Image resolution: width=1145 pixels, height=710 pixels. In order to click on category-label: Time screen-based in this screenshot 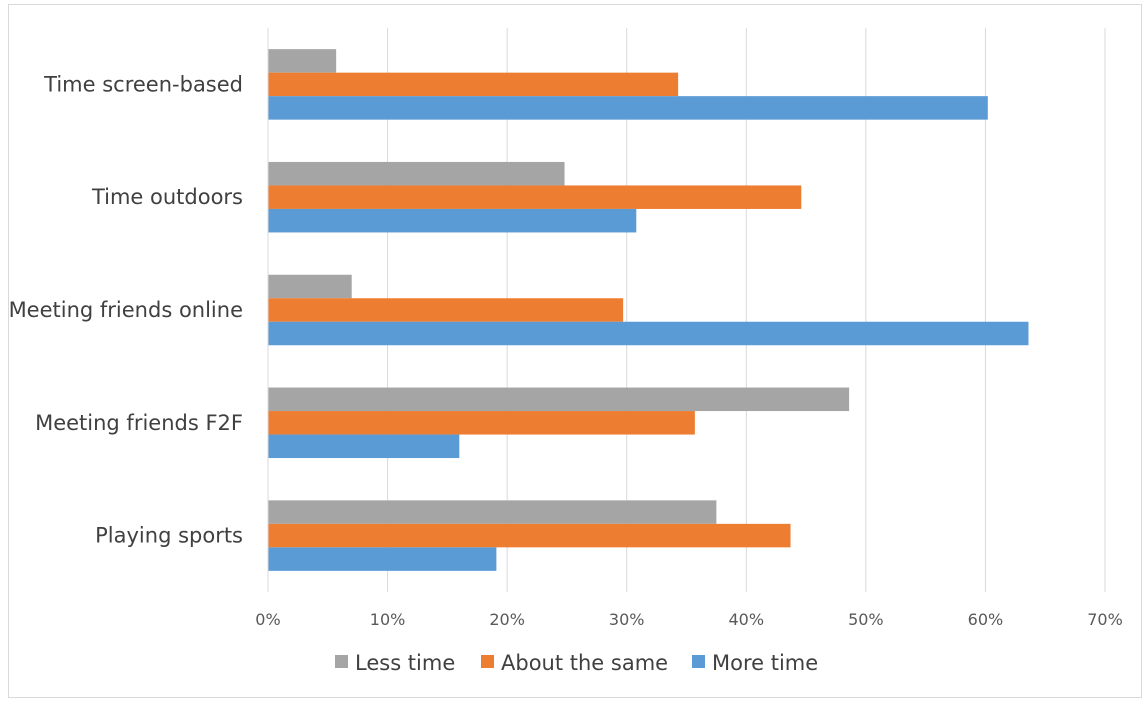, I will do `click(143, 84)`.